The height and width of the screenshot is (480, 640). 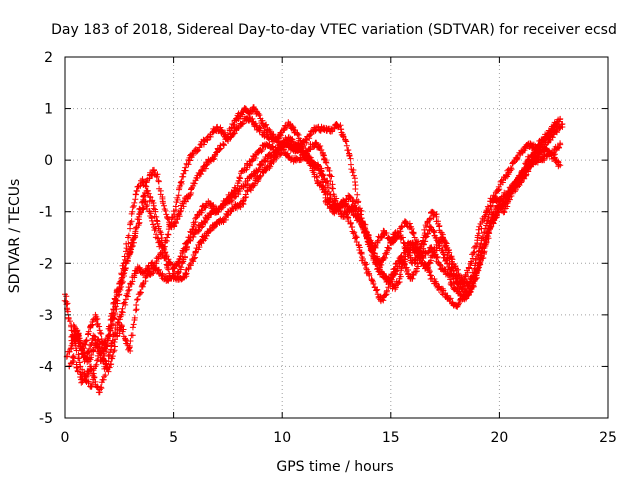 I want to click on y-tick-label: -2, so click(x=46, y=264).